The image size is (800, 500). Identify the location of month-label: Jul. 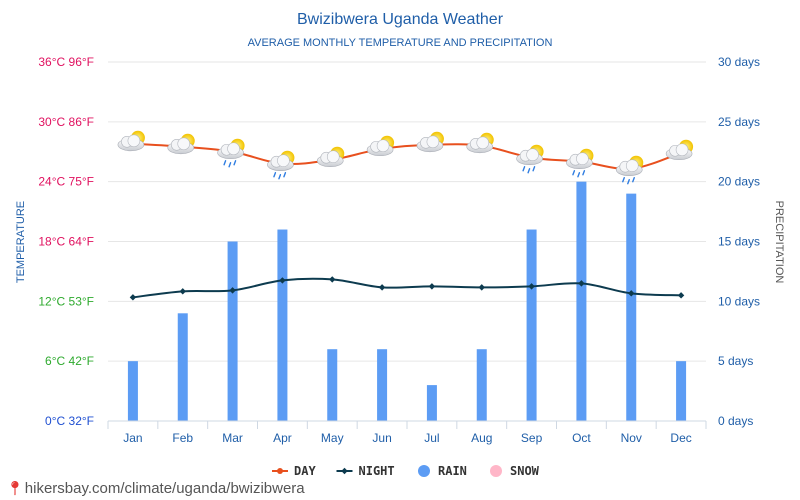
(431, 438).